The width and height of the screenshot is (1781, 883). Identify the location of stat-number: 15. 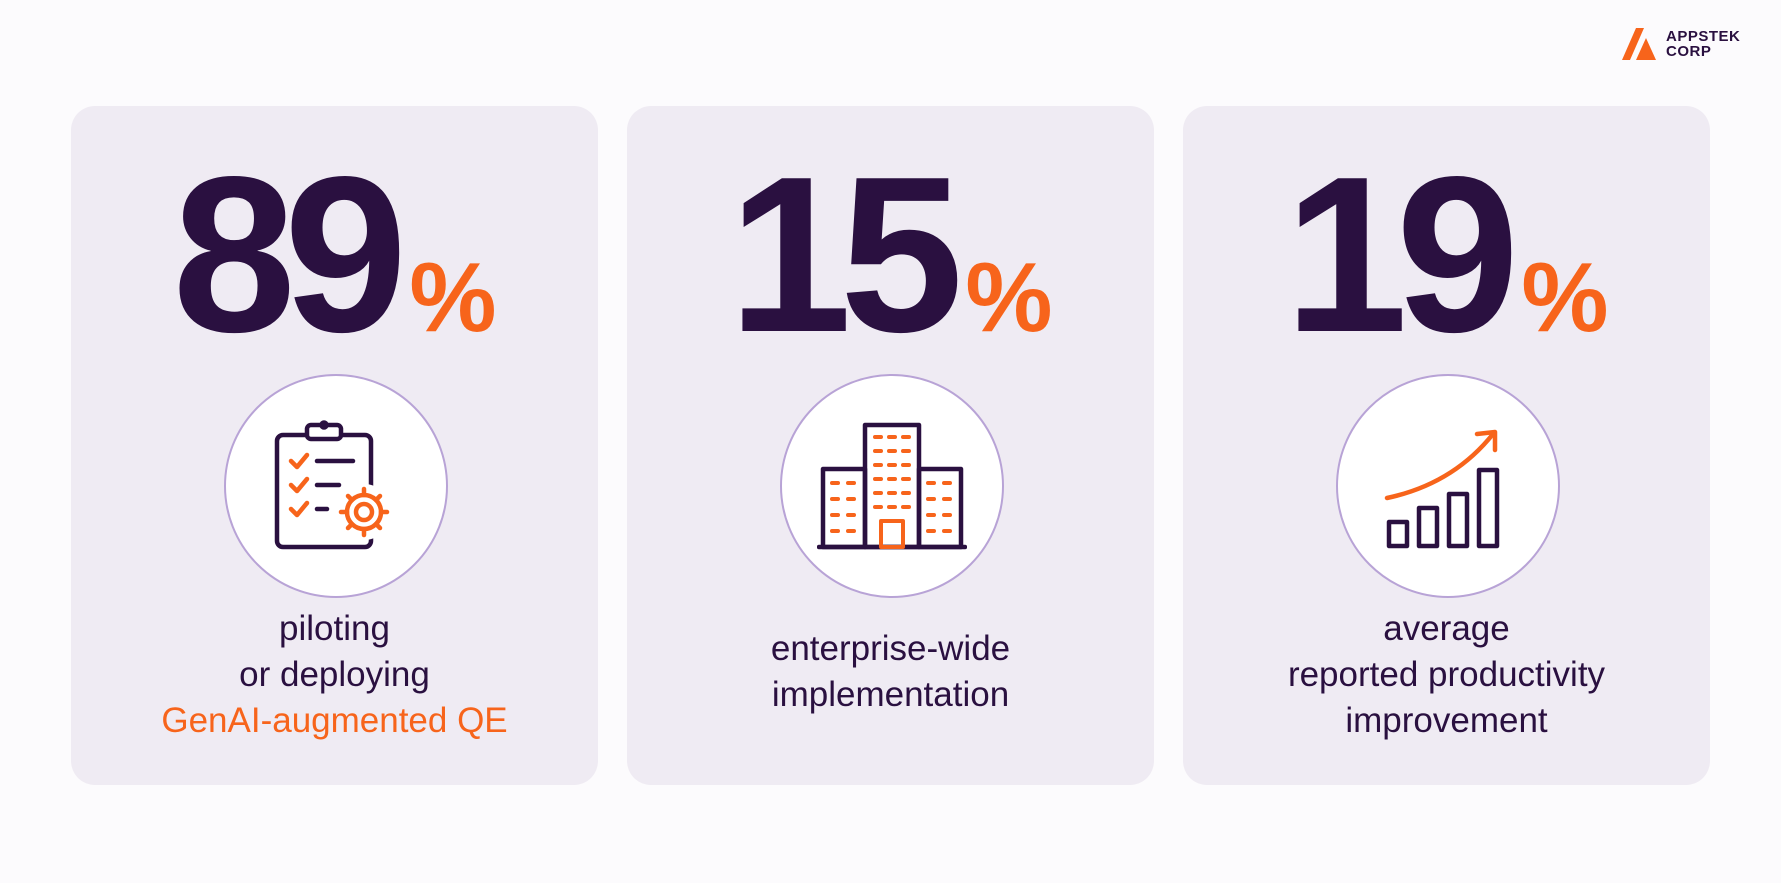
(845, 255).